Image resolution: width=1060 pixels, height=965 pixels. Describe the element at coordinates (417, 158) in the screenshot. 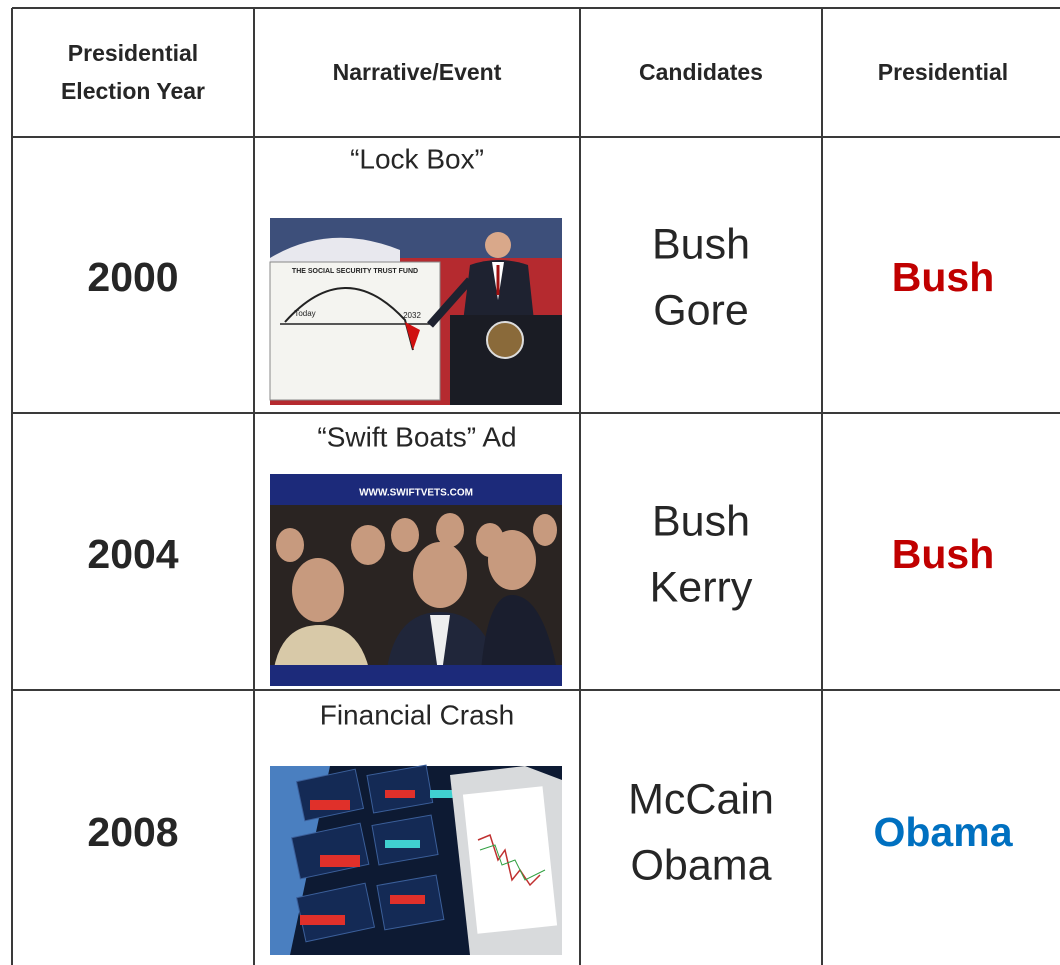

I see `narrative: “Lock Box”` at that location.